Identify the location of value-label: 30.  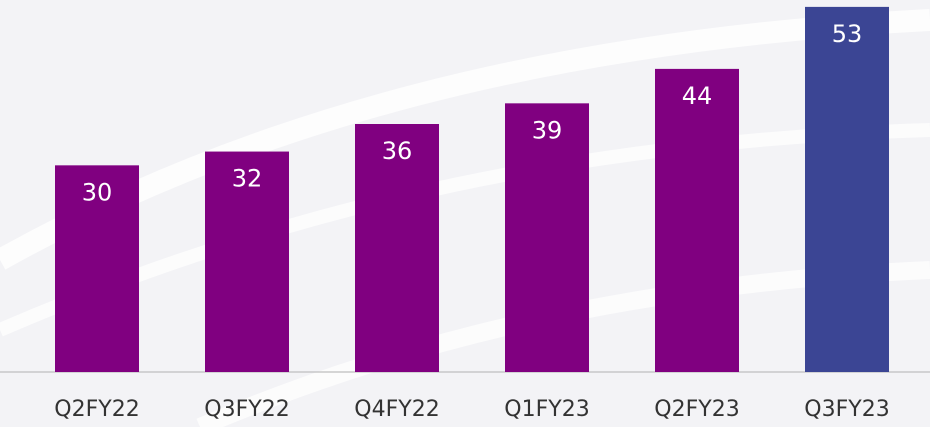
(97, 192).